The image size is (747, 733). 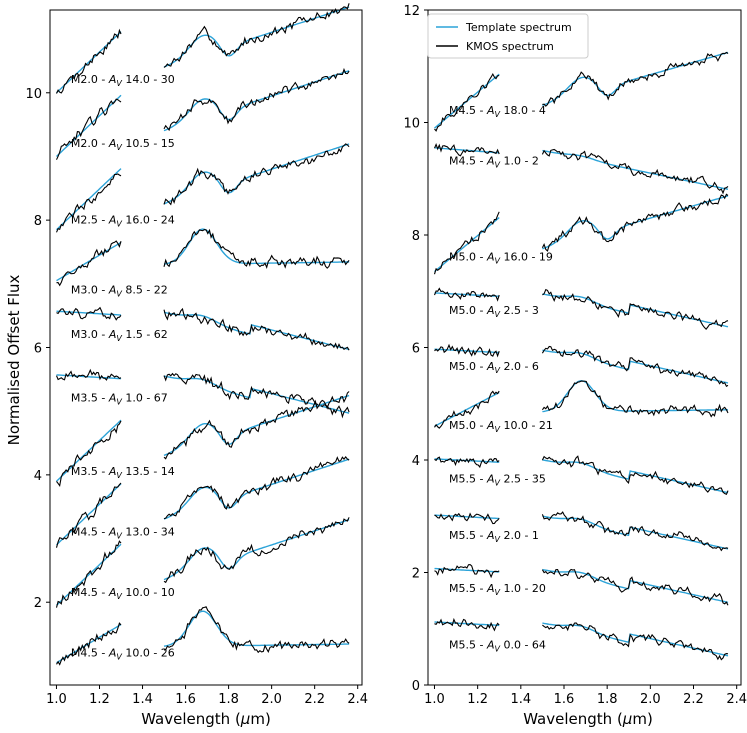 I want to click on legend-box, so click(x=508, y=36).